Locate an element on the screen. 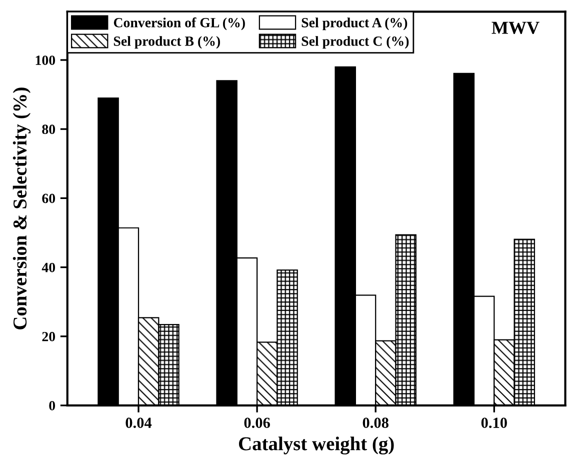 The height and width of the screenshot is (466, 571). x-tick-label: 0.04 is located at coordinates (139, 423).